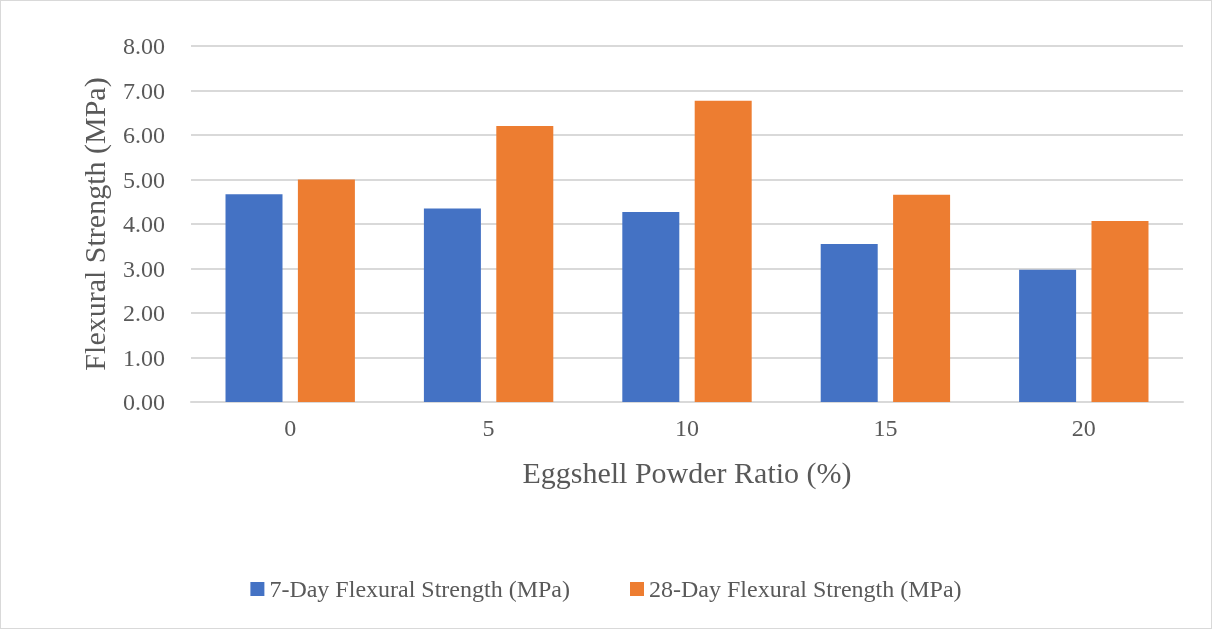 The width and height of the screenshot is (1212, 629). What do you see at coordinates (144, 179) in the screenshot?
I see `y-tick-label: 5.00` at bounding box center [144, 179].